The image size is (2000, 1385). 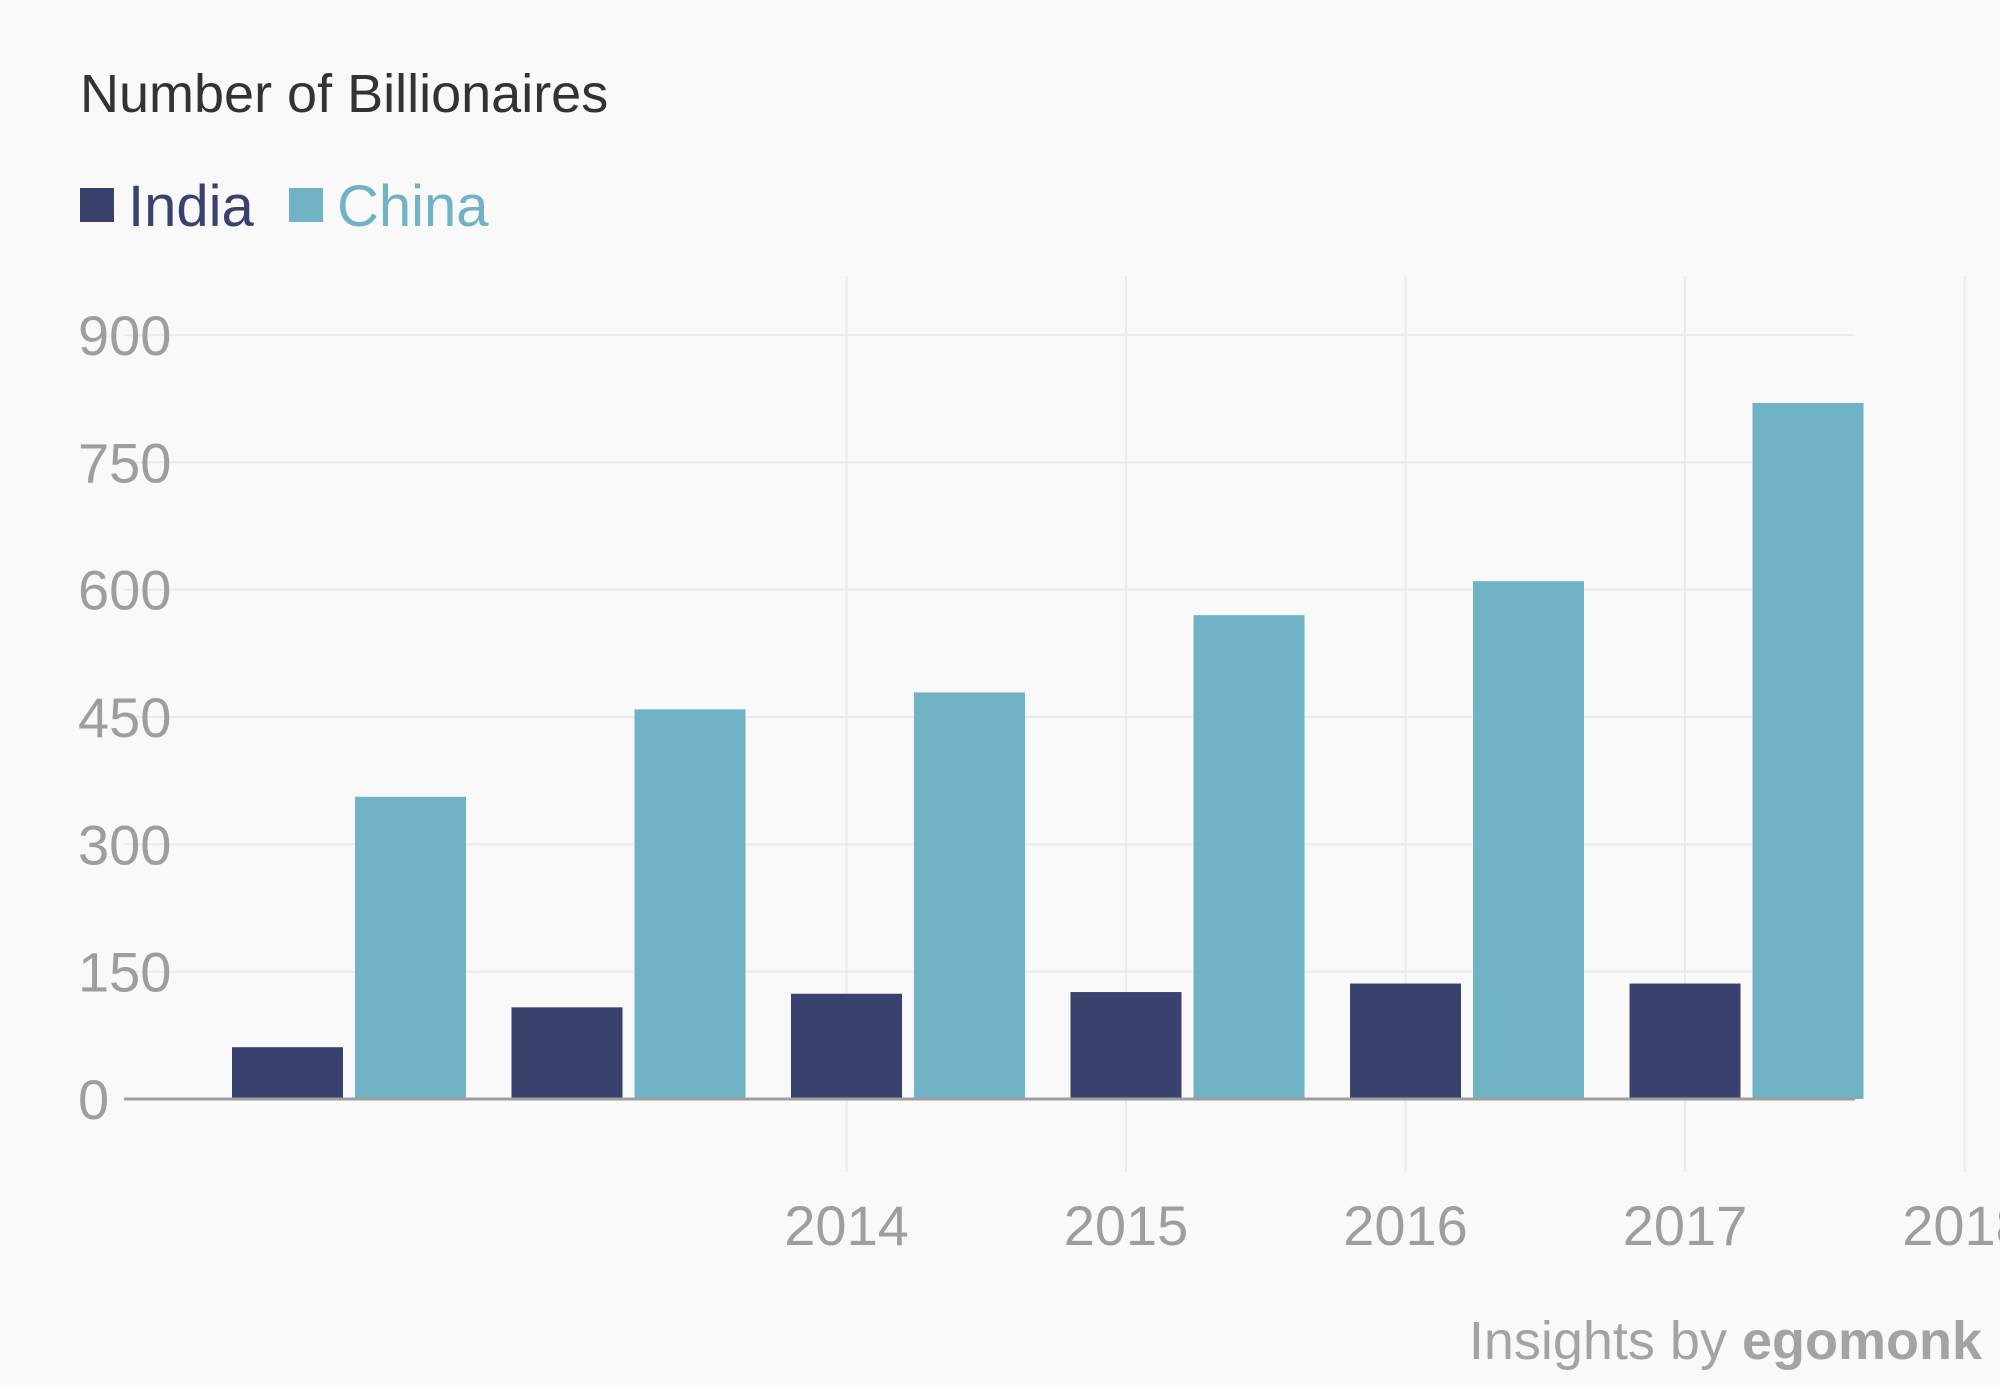 What do you see at coordinates (124, 844) in the screenshot?
I see `y-tick-label: 300` at bounding box center [124, 844].